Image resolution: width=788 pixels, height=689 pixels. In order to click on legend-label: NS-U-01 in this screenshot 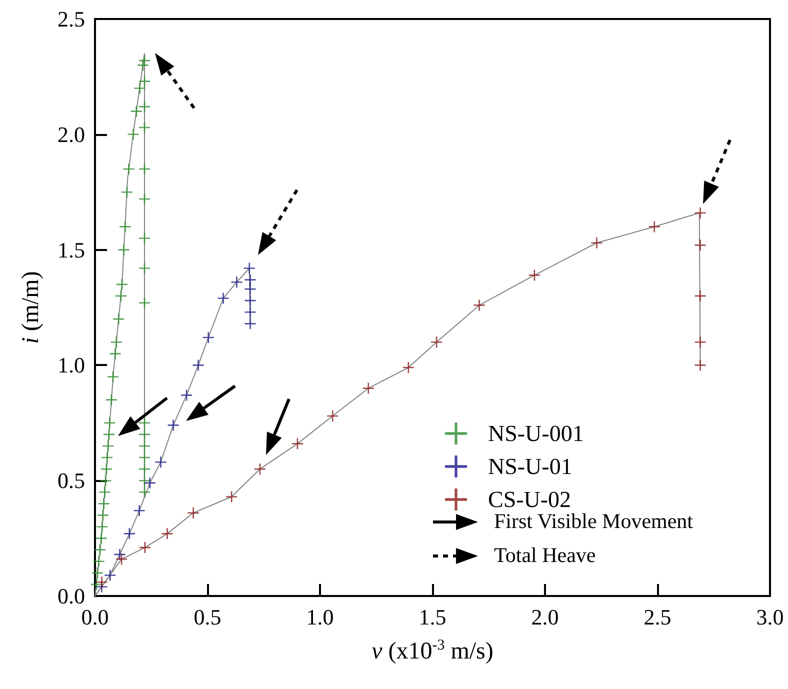, I will do `click(530, 466)`.